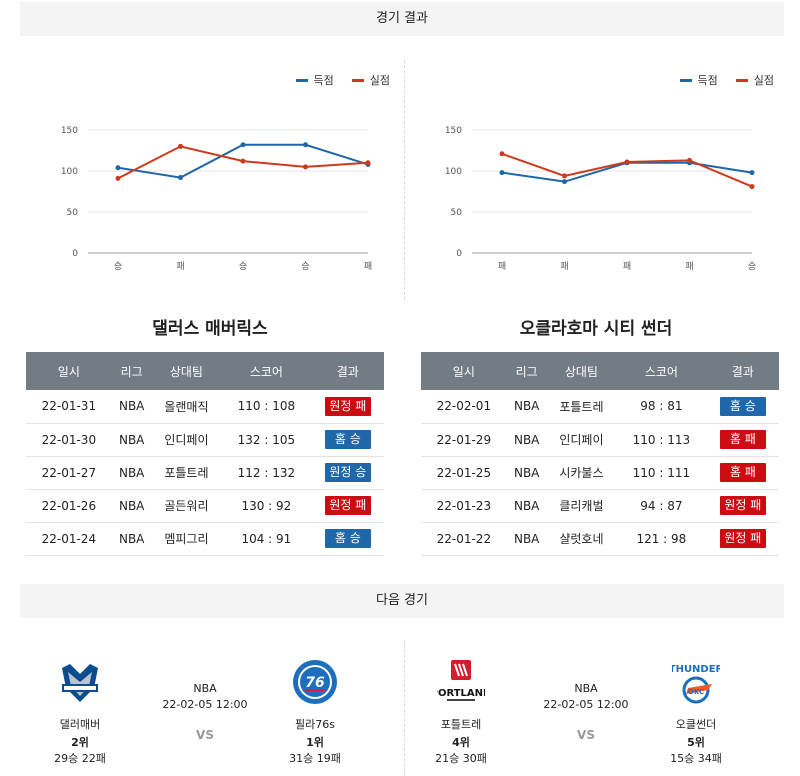  I want to click on table-row: 22-01-30 NBA 인디페이 132 : 105 홈 승, so click(205, 440).